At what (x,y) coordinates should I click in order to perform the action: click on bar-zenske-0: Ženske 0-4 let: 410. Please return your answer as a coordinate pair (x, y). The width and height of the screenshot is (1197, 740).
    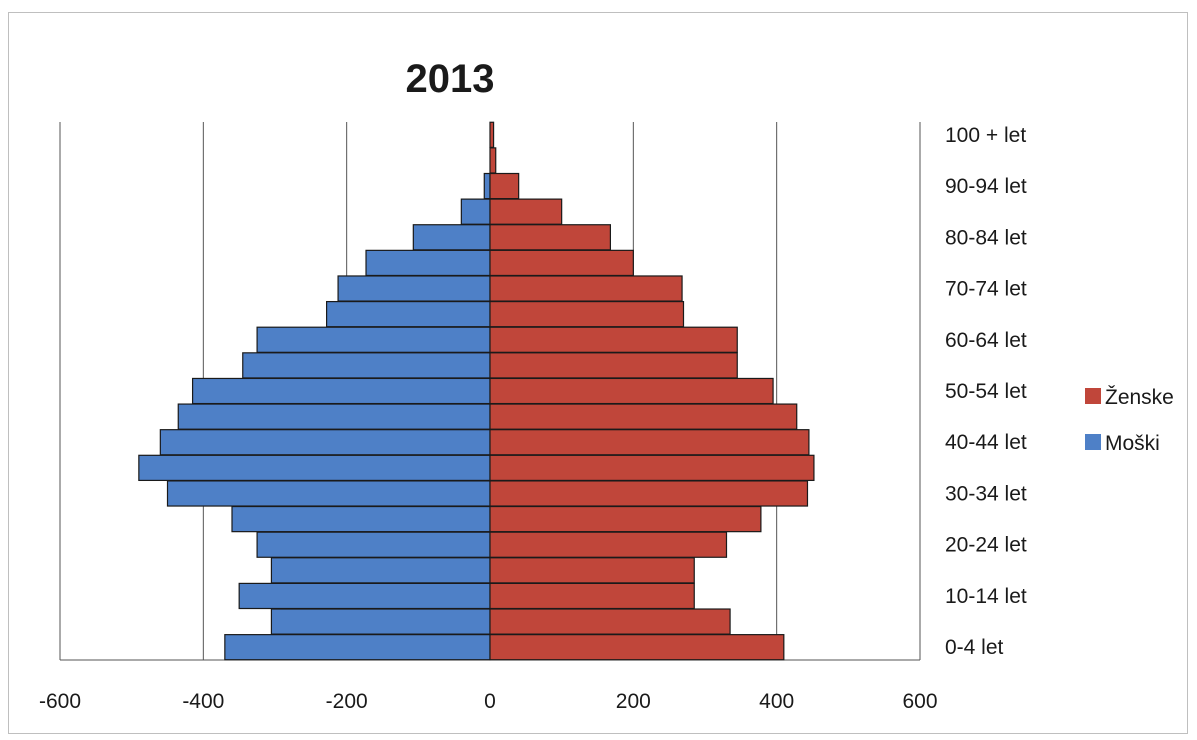
    Looking at the image, I should click on (637, 647).